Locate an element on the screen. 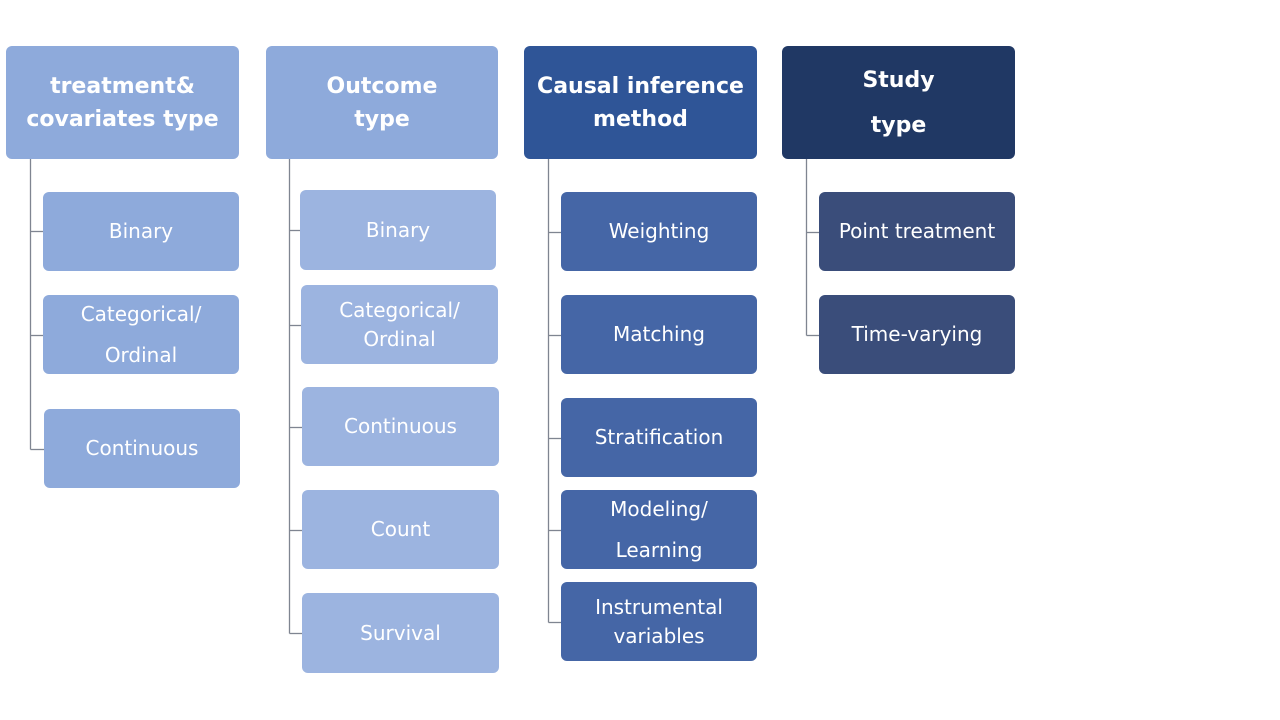 The image size is (1280, 720). method-instrumental-variables-node: Instrumental variables is located at coordinates (659, 621).